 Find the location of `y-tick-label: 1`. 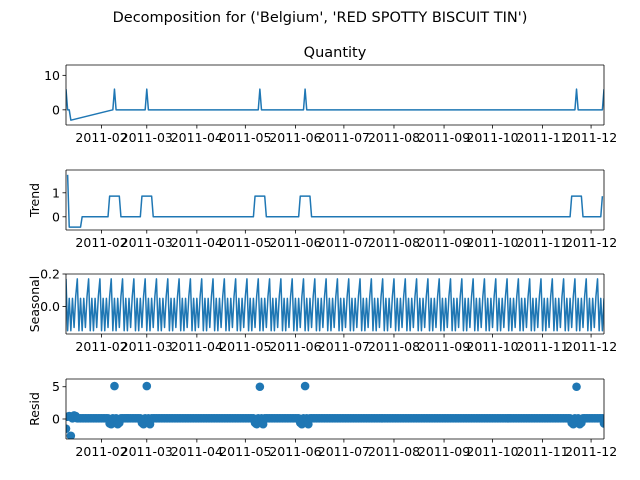

y-tick-label: 1 is located at coordinates (56, 192).